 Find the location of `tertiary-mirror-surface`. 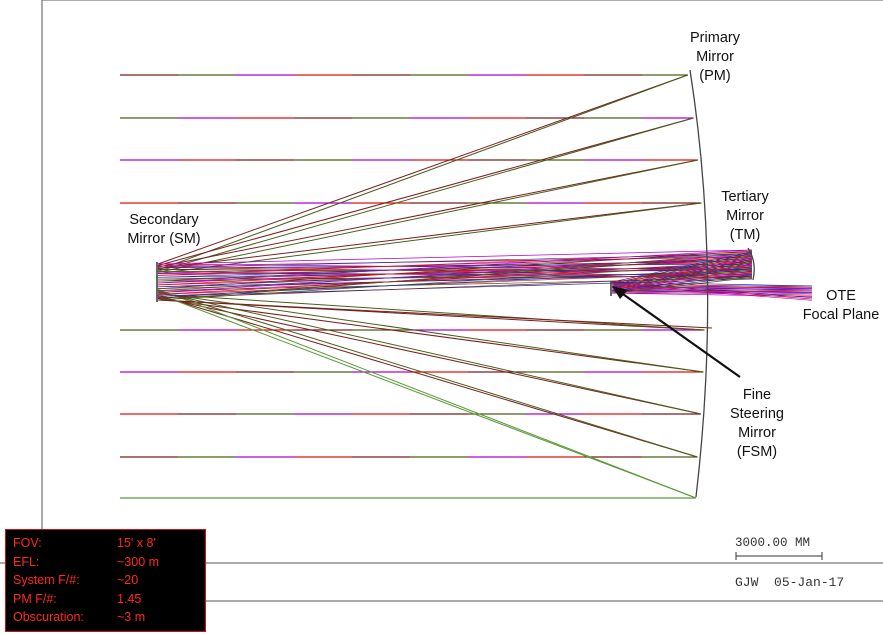

tertiary-mirror-surface is located at coordinates (751, 264).